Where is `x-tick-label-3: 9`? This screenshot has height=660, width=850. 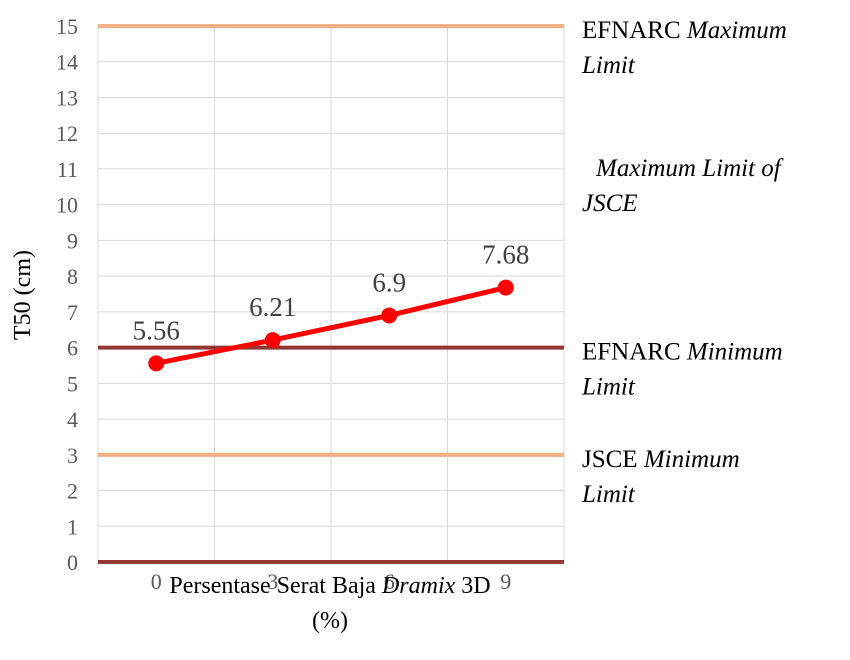 x-tick-label-3: 9 is located at coordinates (505, 581).